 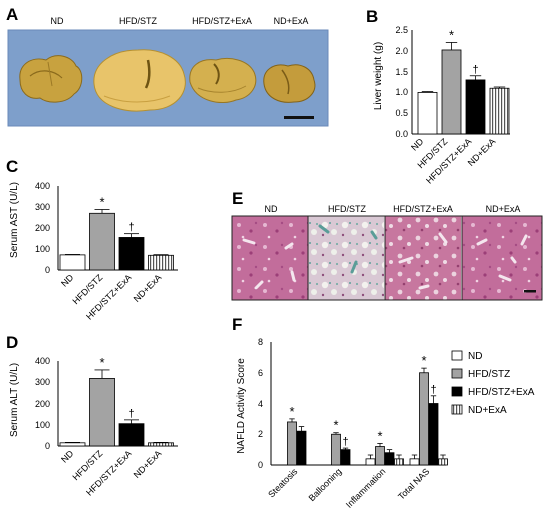 What do you see at coordinates (346, 258) in the screenshot?
I see `histology-hfd-stz` at bounding box center [346, 258].